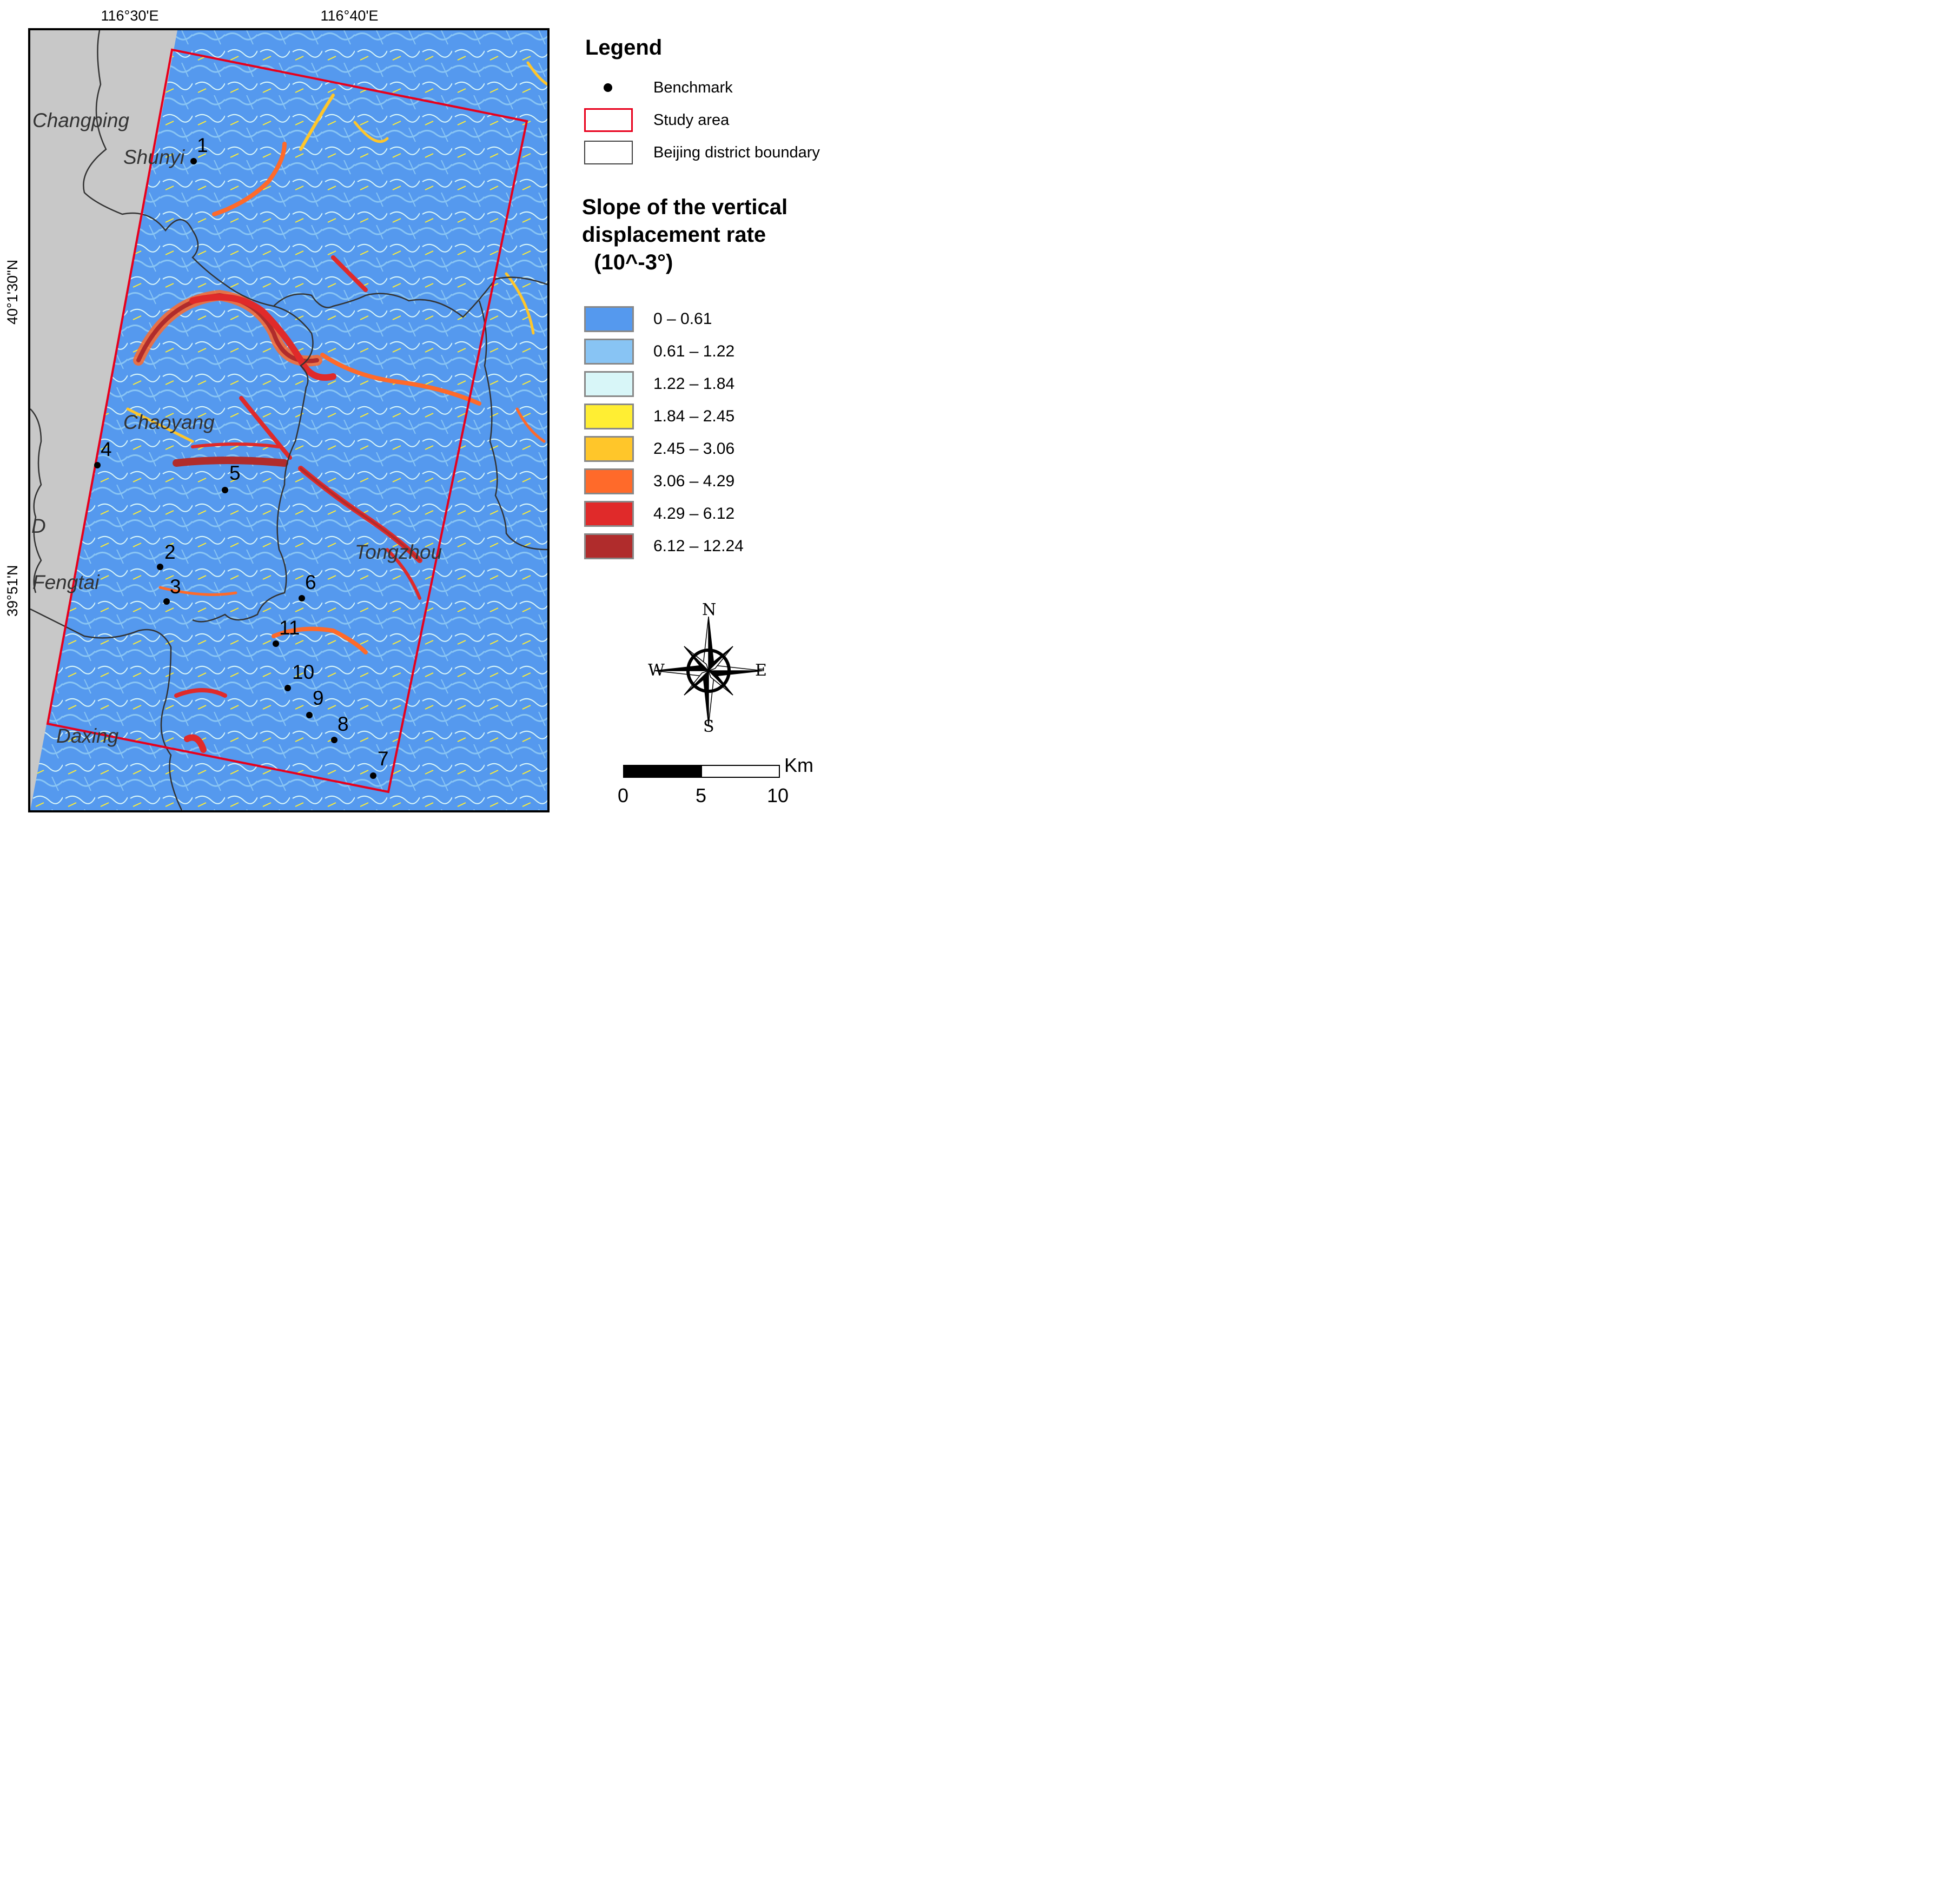 This screenshot has width=1959, height=1904. What do you see at coordinates (202, 145) in the screenshot?
I see `benchmark-1-label: 1` at bounding box center [202, 145].